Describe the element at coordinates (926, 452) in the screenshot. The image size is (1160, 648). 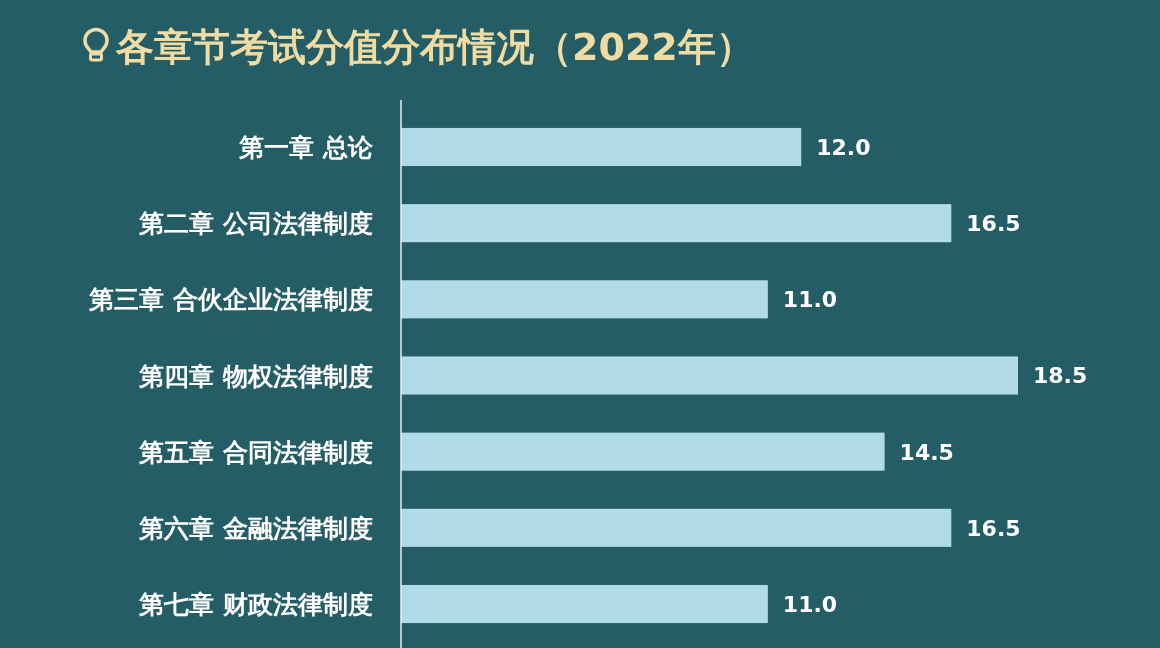
I see `data-label: 14.5` at that location.